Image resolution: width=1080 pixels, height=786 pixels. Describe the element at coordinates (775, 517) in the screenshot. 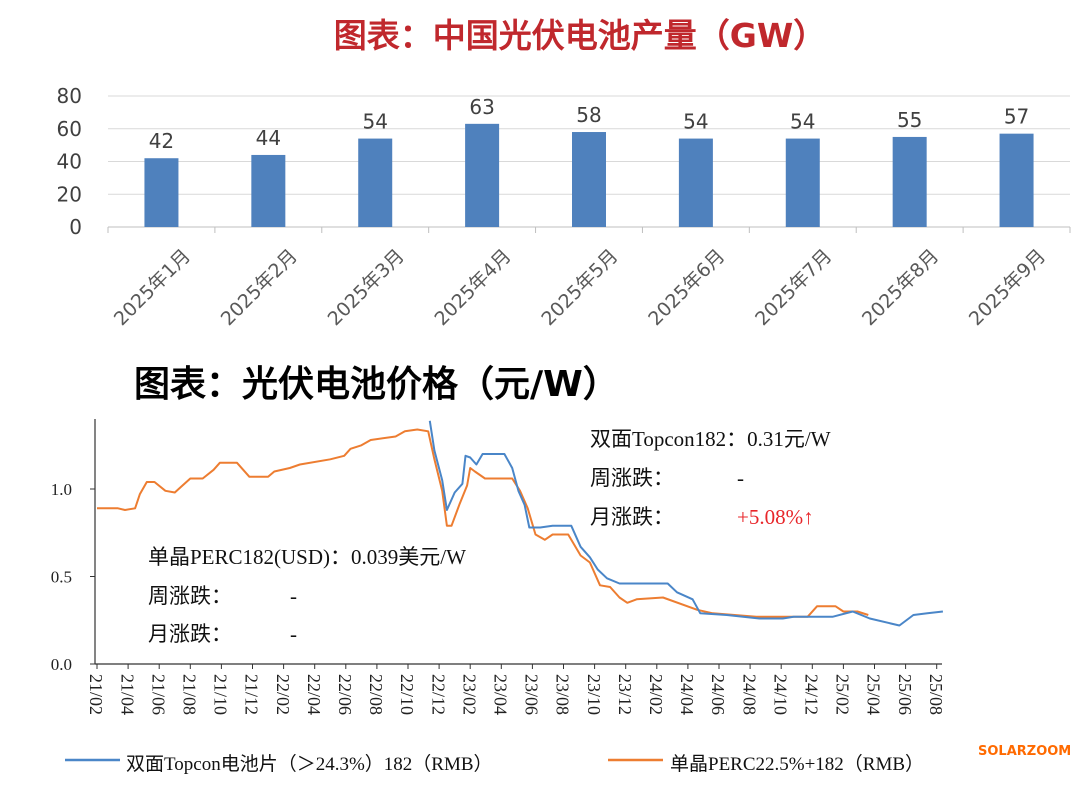

I see `topcon-month-value: +5.08%↑` at that location.